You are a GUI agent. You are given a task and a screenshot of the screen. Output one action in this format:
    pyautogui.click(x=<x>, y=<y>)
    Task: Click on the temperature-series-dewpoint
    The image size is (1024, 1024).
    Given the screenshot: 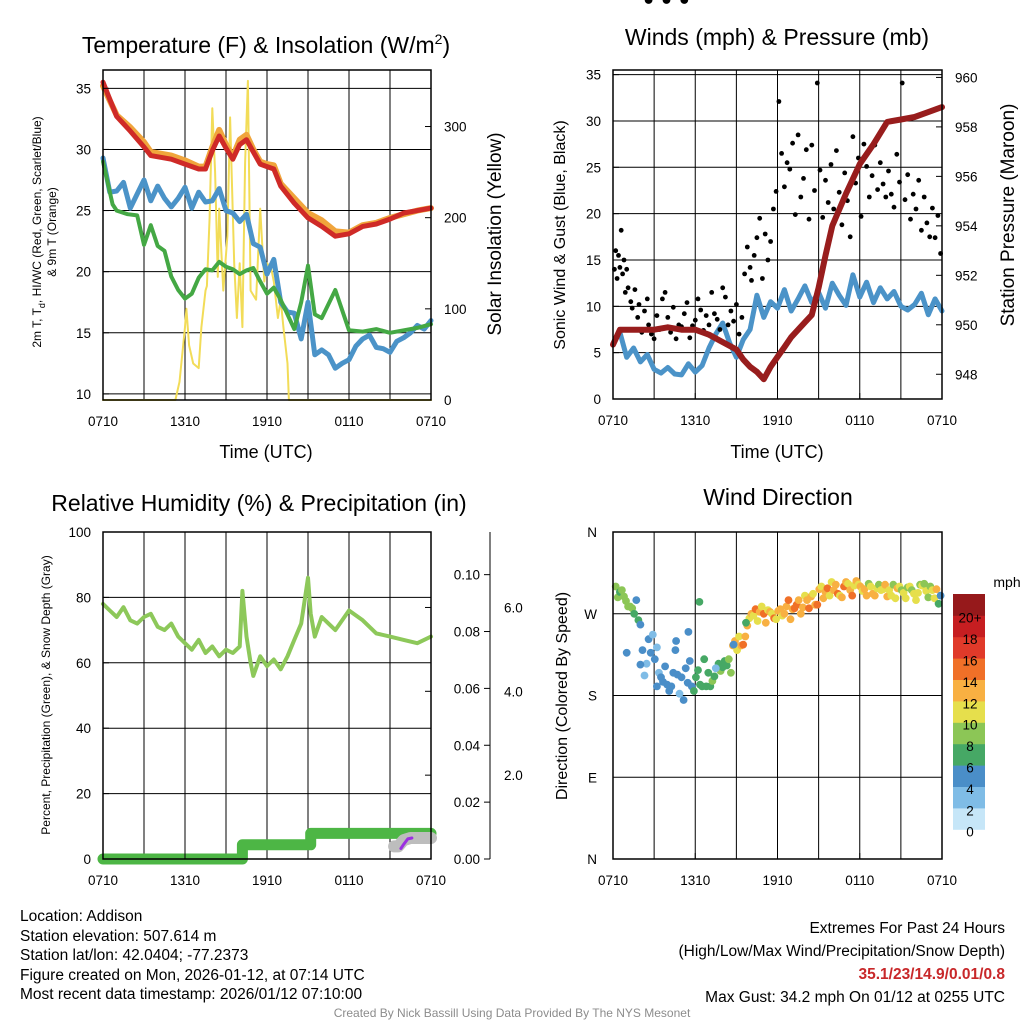 What is the action you would take?
    pyautogui.click(x=267, y=247)
    